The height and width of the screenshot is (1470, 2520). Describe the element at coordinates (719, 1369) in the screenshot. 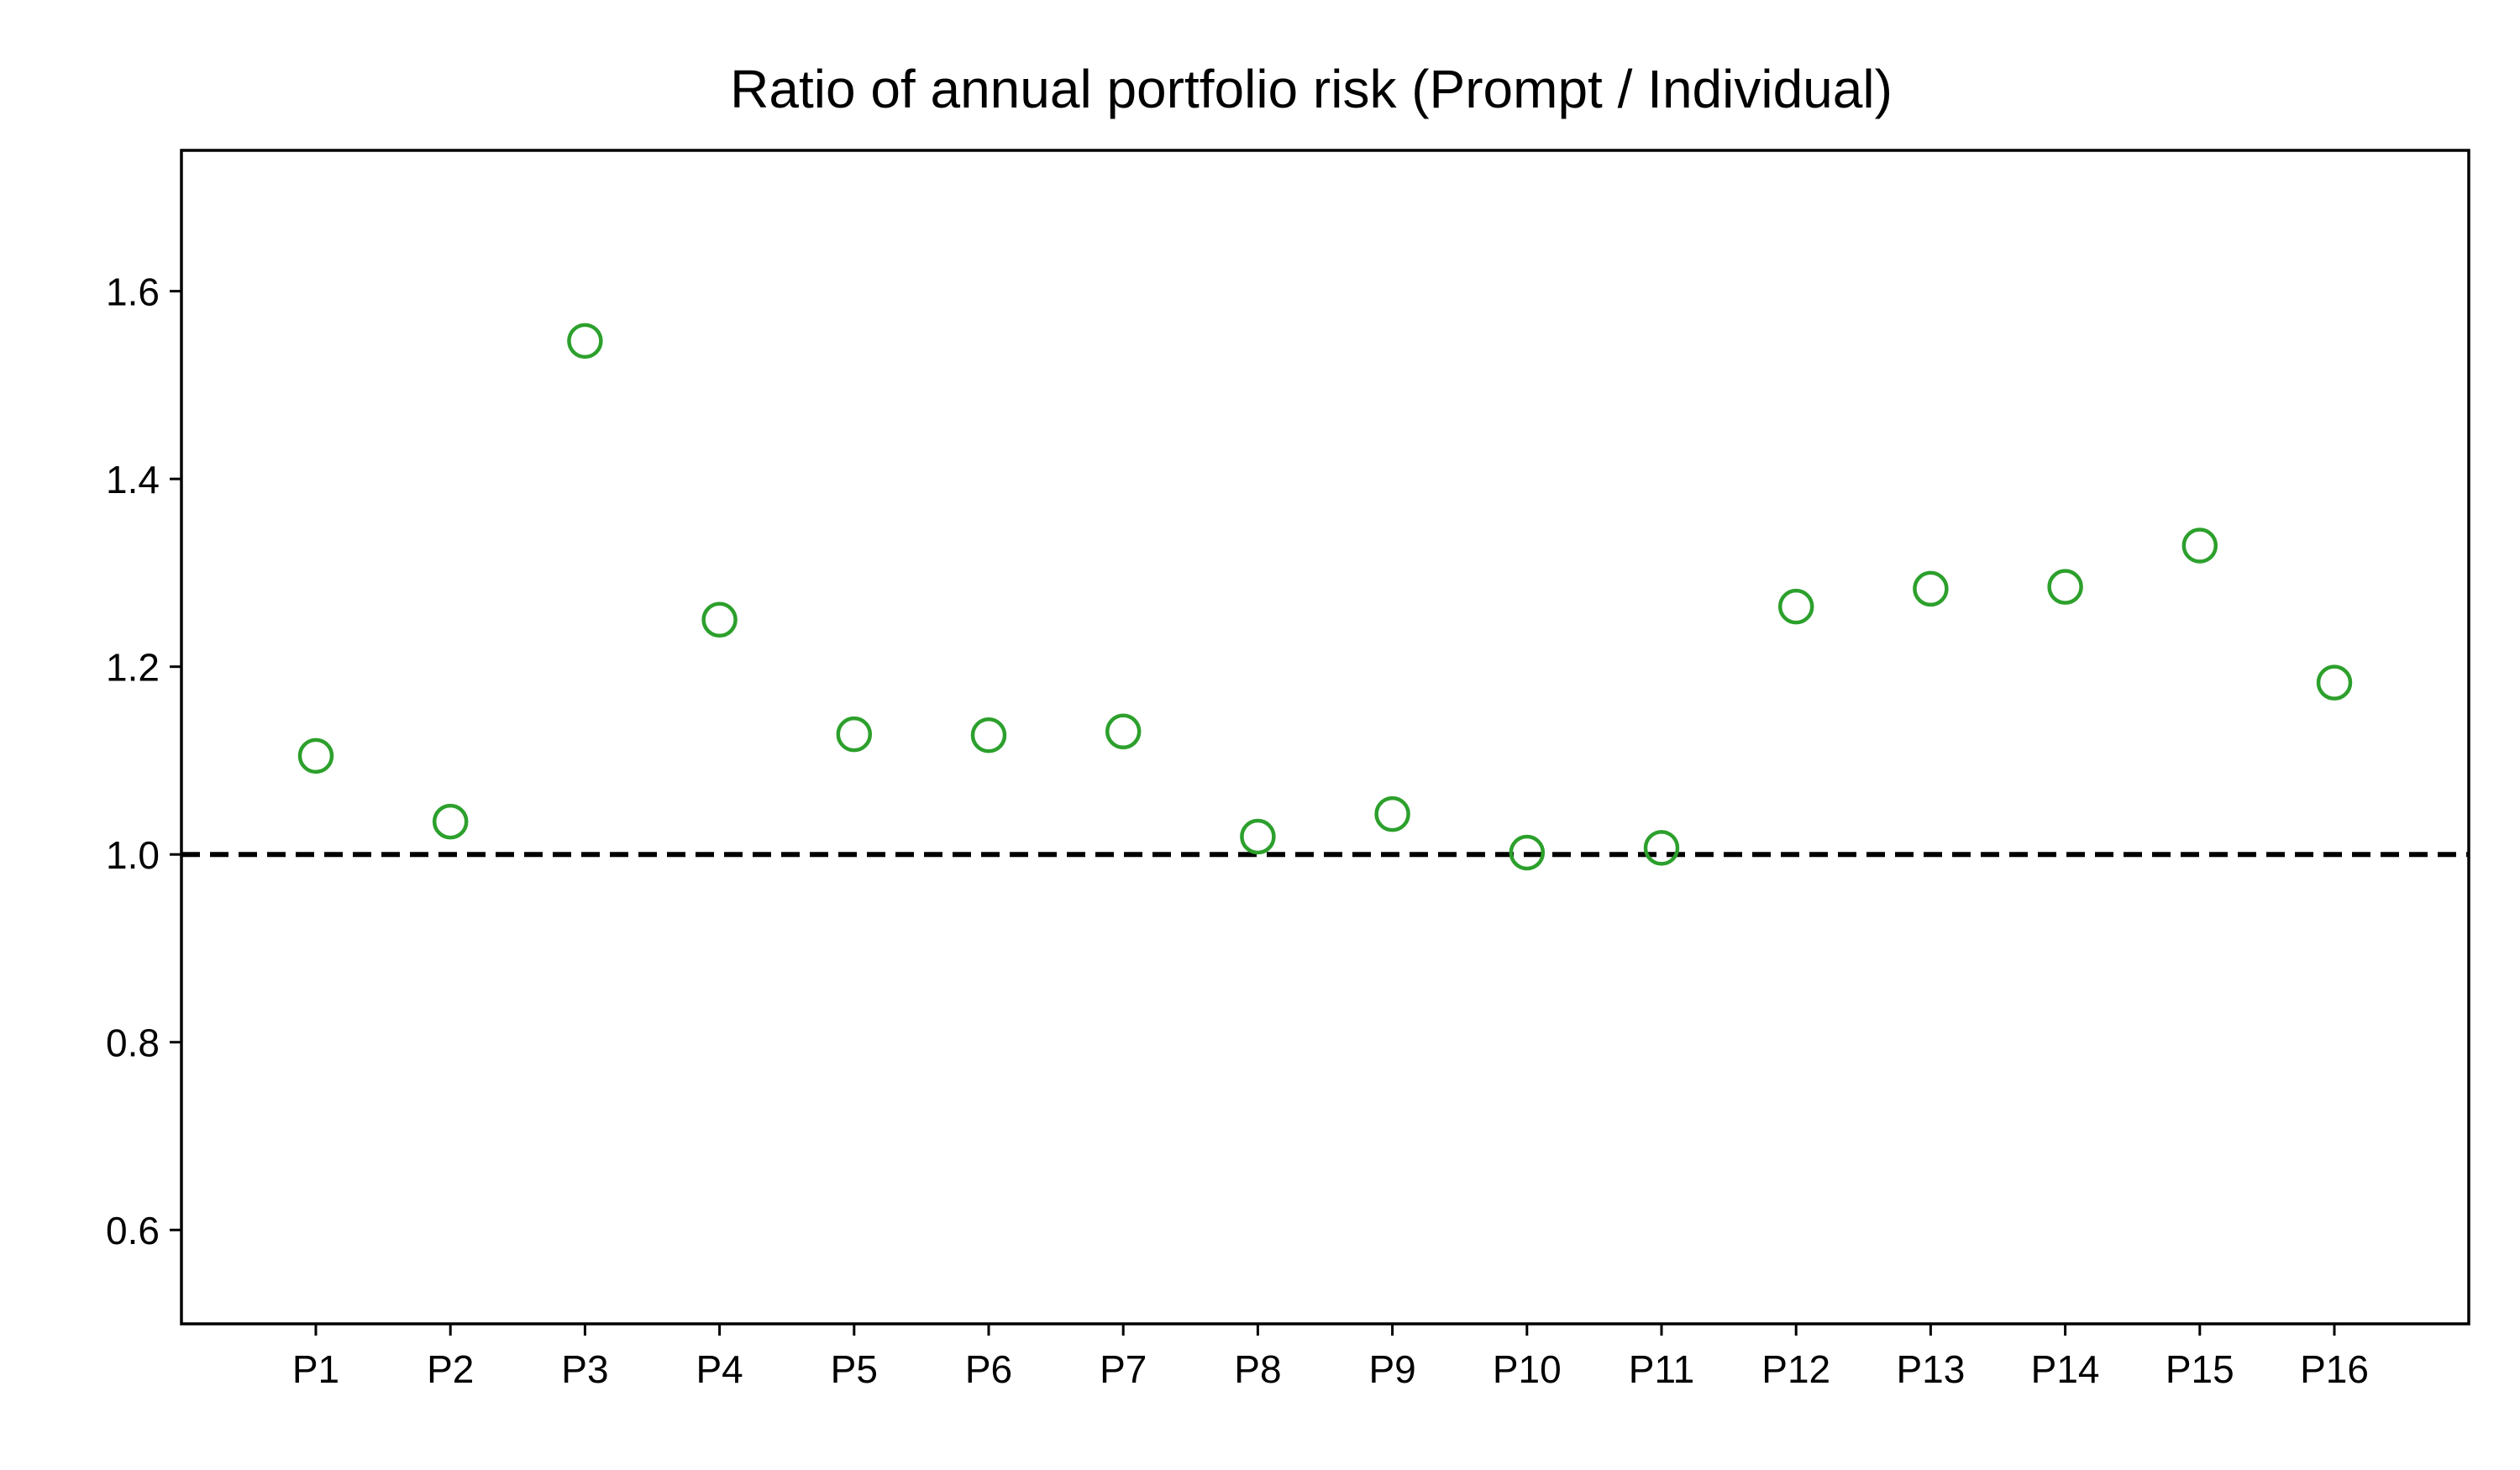

I see `x-tick-label: P4` at that location.